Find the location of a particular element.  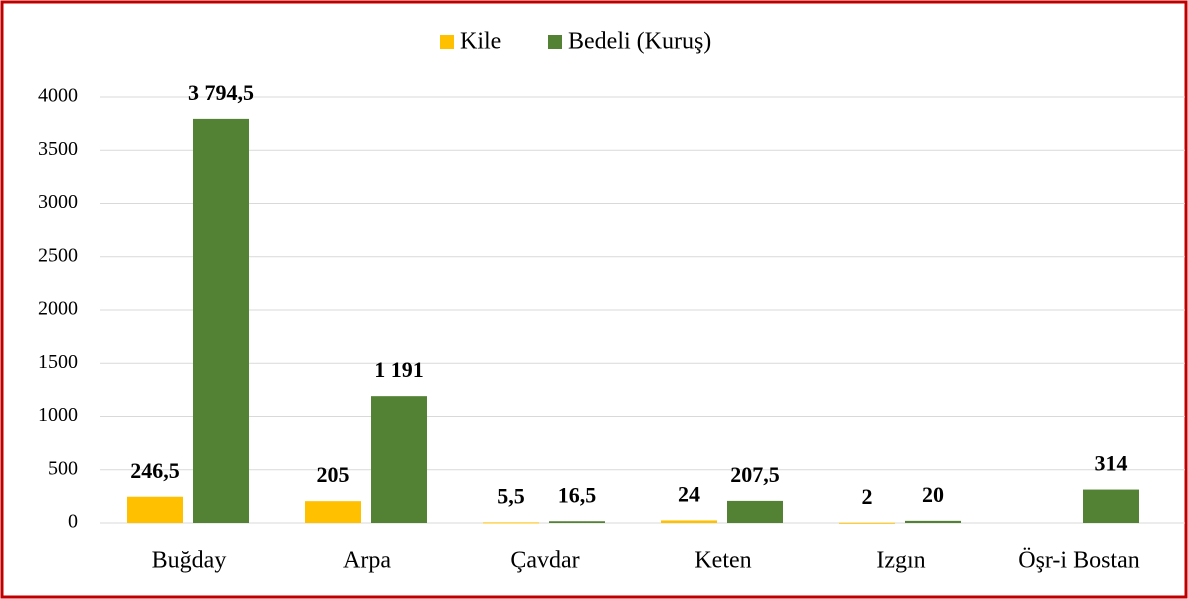

value-label: 5,5 is located at coordinates (511, 495).